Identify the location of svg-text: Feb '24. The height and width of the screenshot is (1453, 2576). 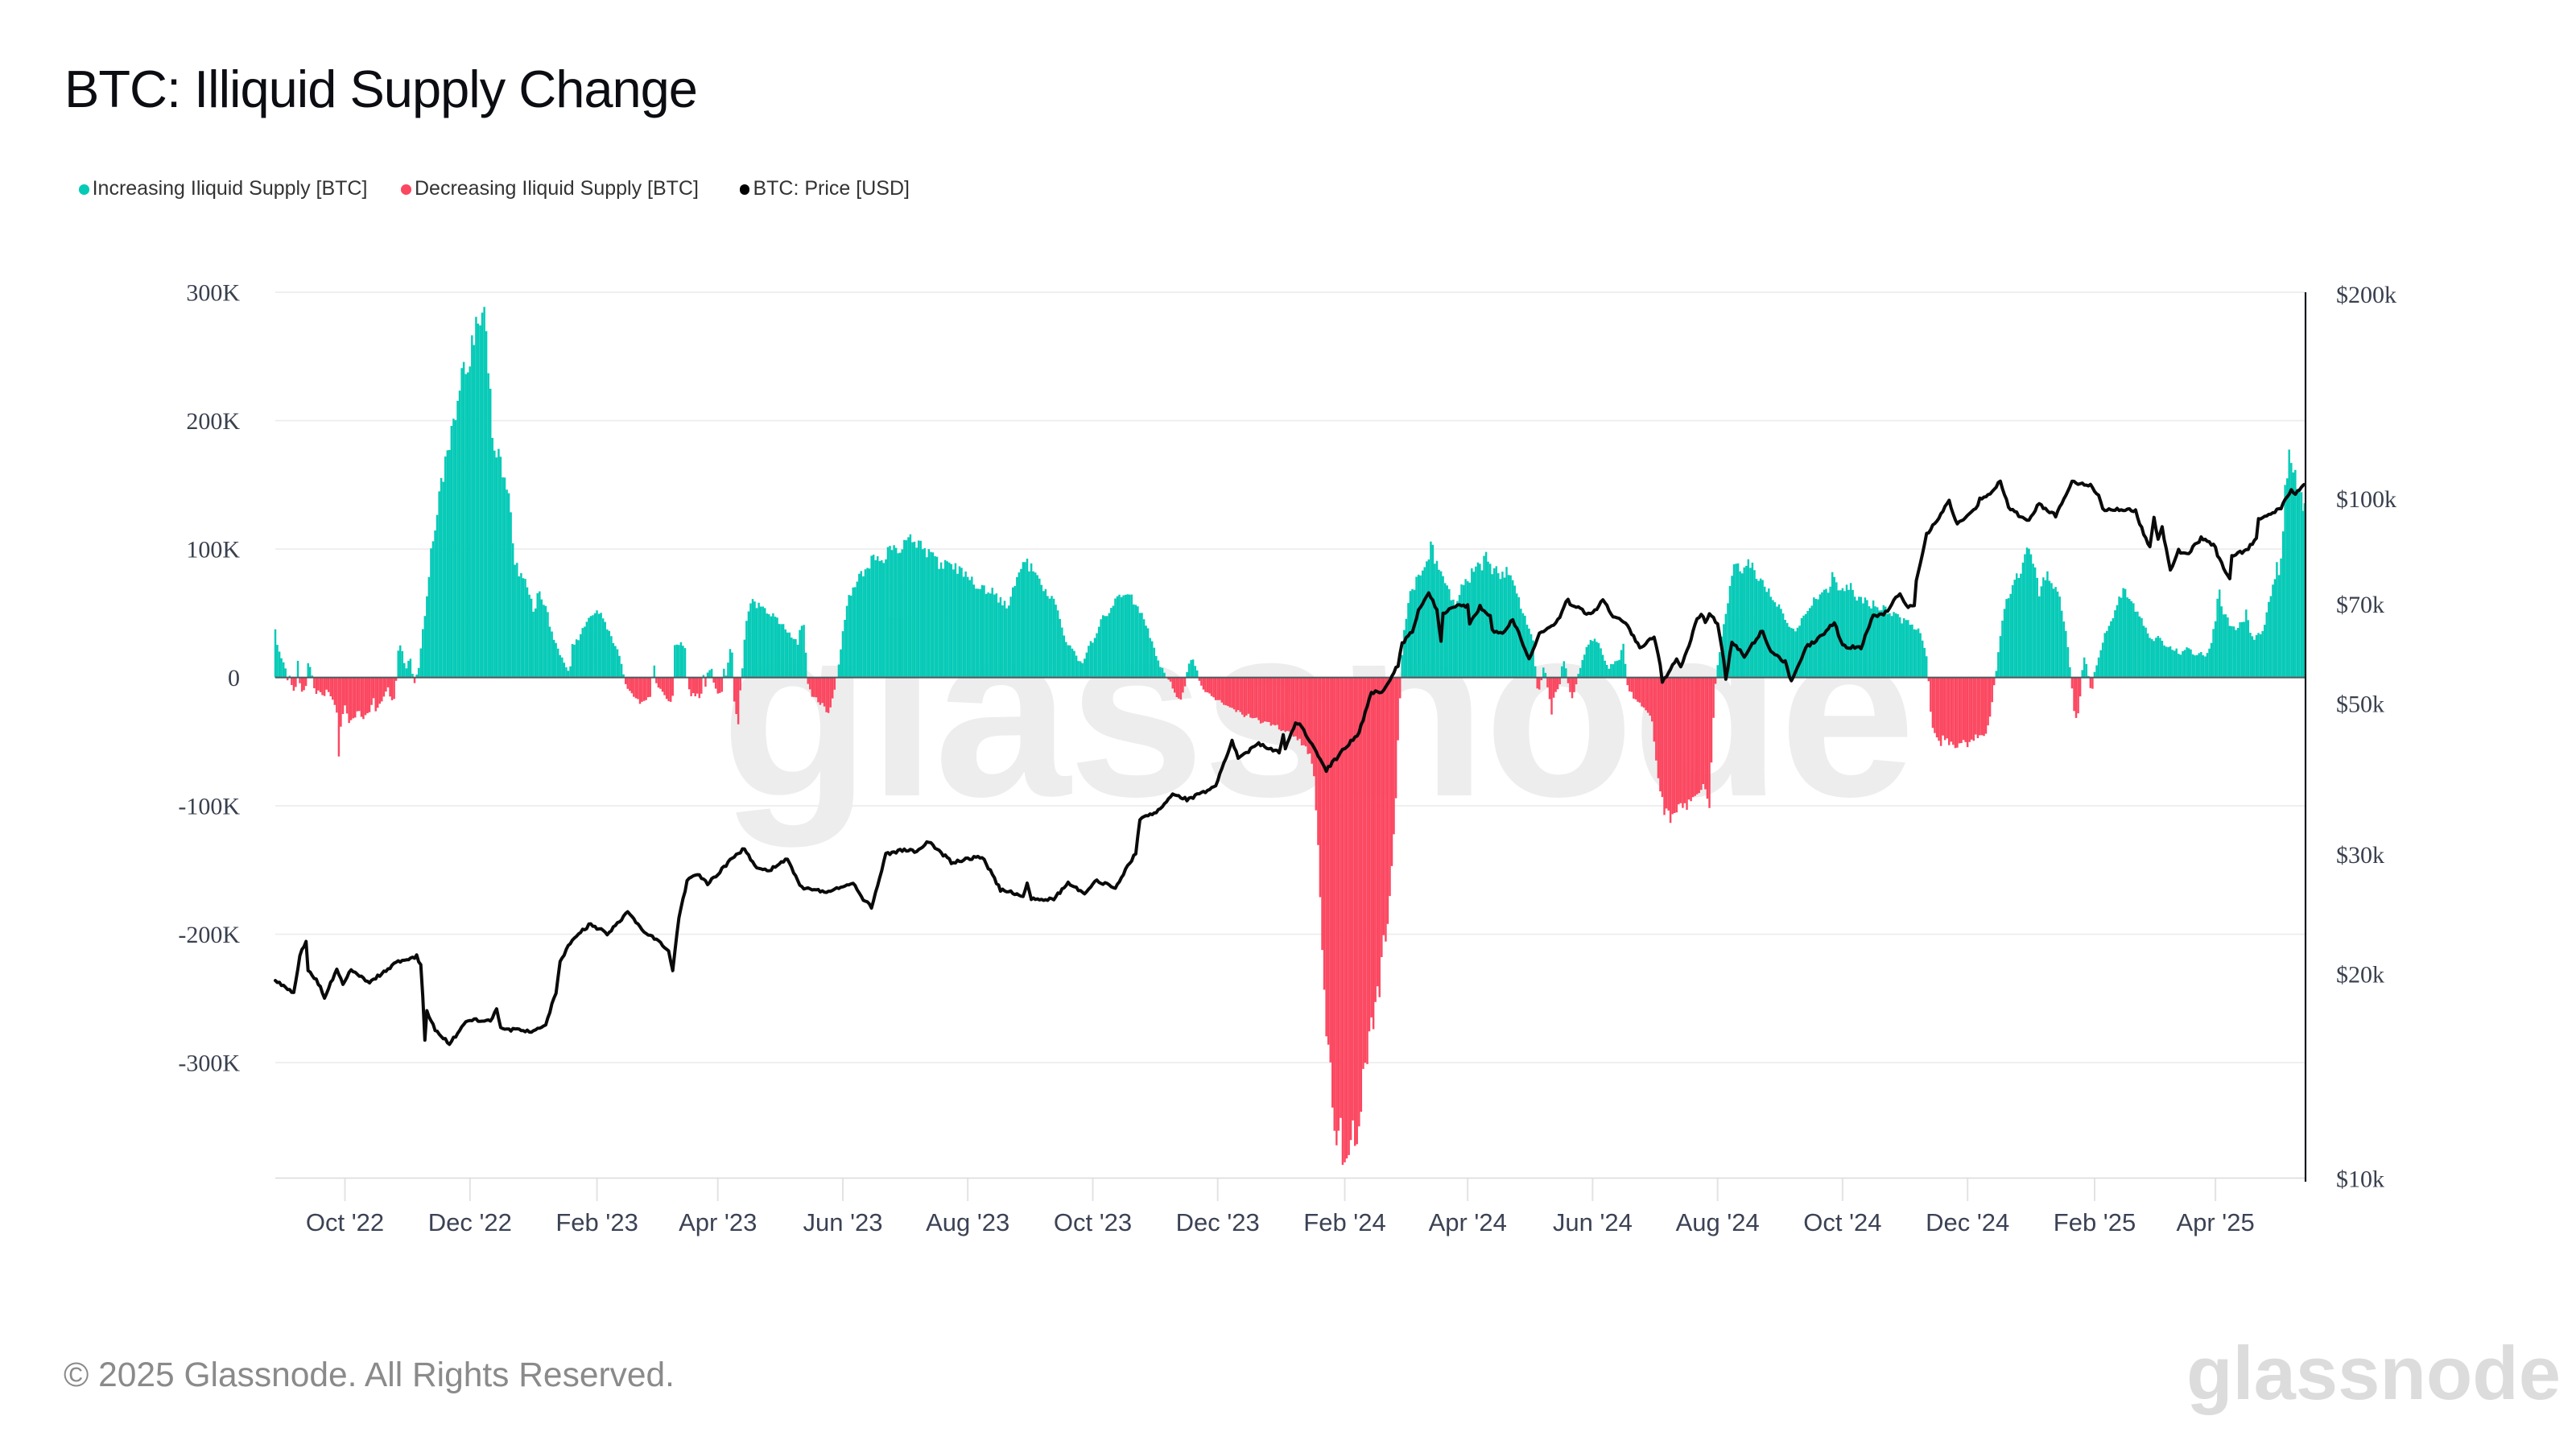
(1344, 1222).